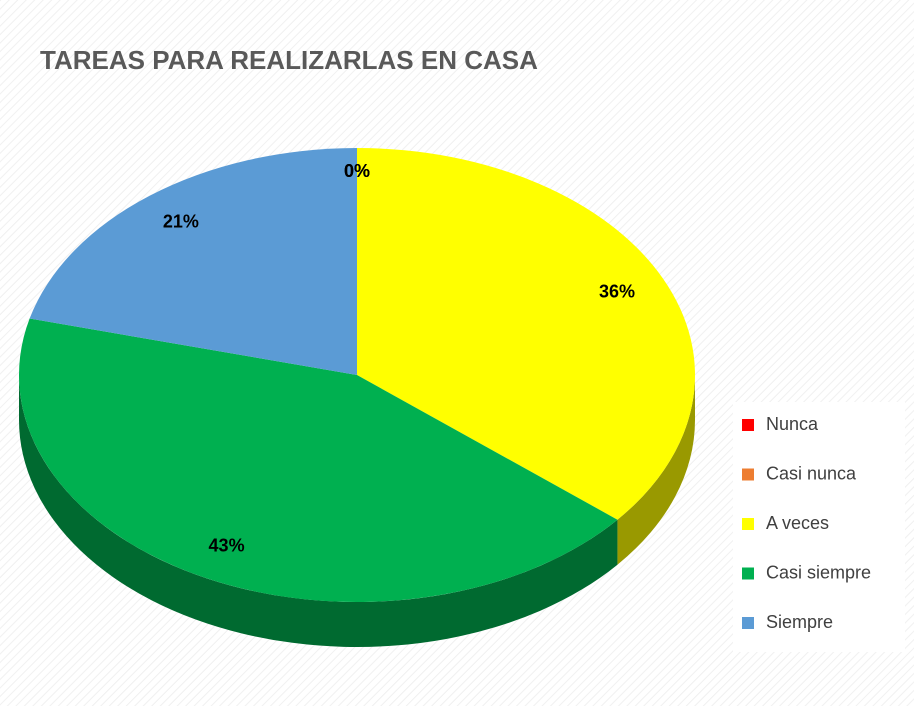 The image size is (914, 706). What do you see at coordinates (289, 60) in the screenshot?
I see `chart-title: TAREAS PARA REALIZARLAS EN CASA` at bounding box center [289, 60].